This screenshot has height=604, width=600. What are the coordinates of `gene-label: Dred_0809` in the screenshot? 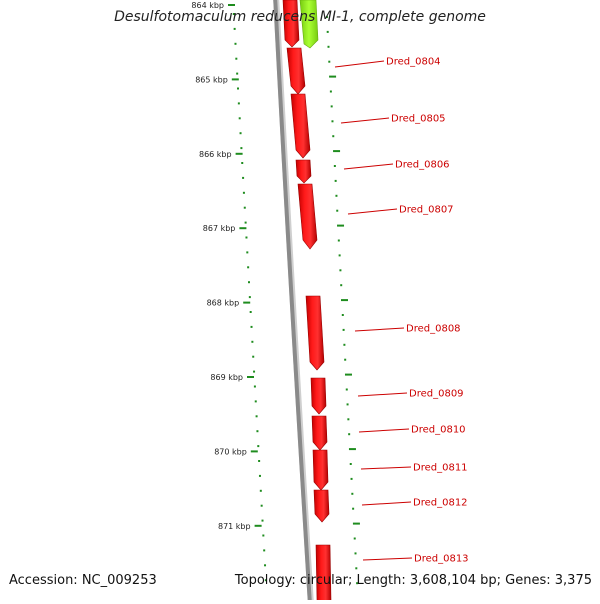 It's located at (436, 394).